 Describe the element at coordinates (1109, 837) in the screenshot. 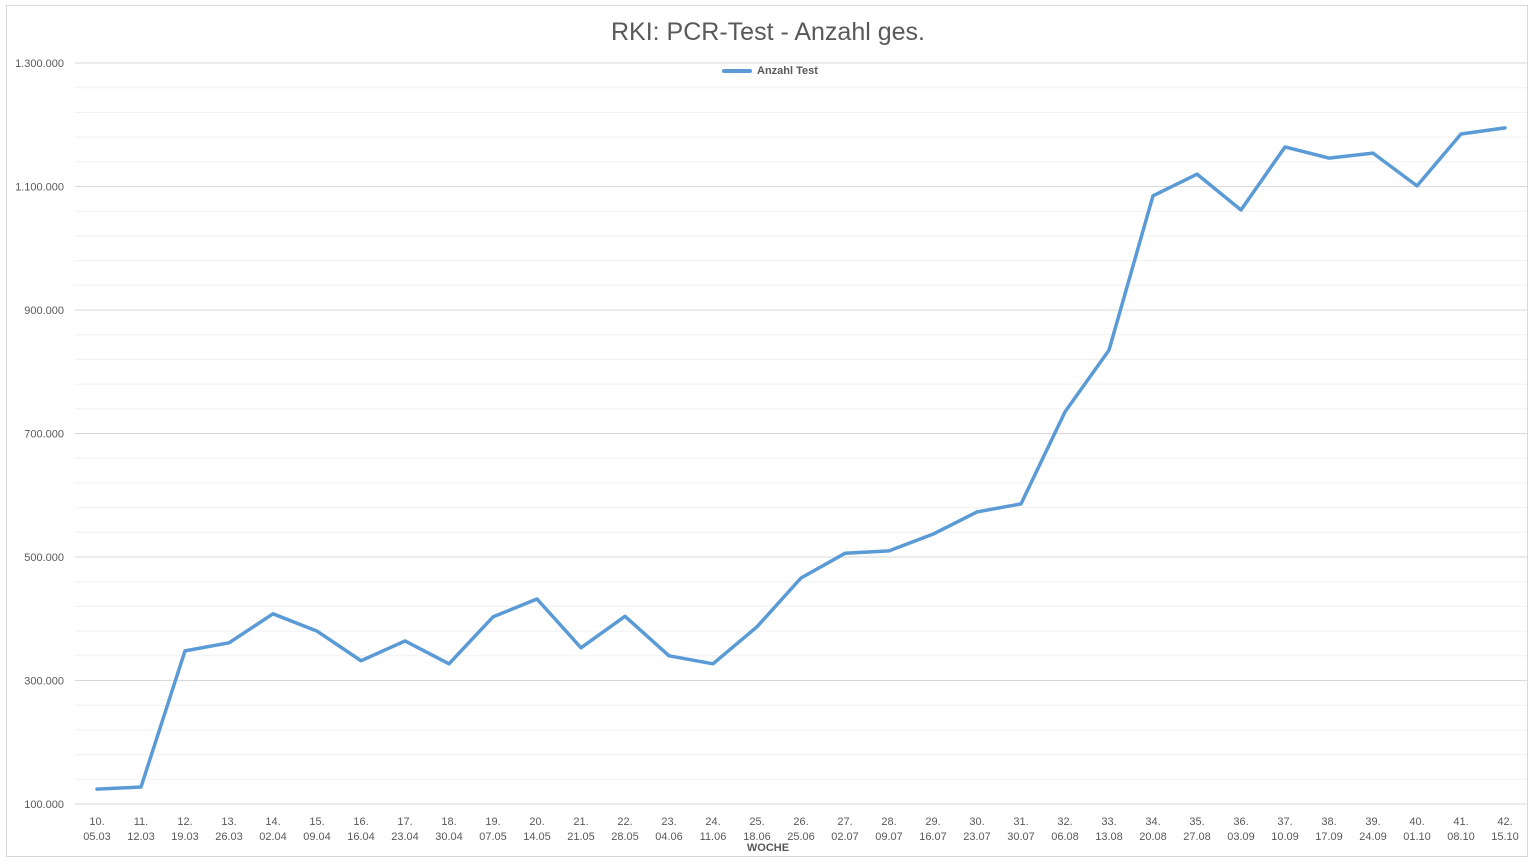

I see `x-tick-label-date: 13.08` at that location.